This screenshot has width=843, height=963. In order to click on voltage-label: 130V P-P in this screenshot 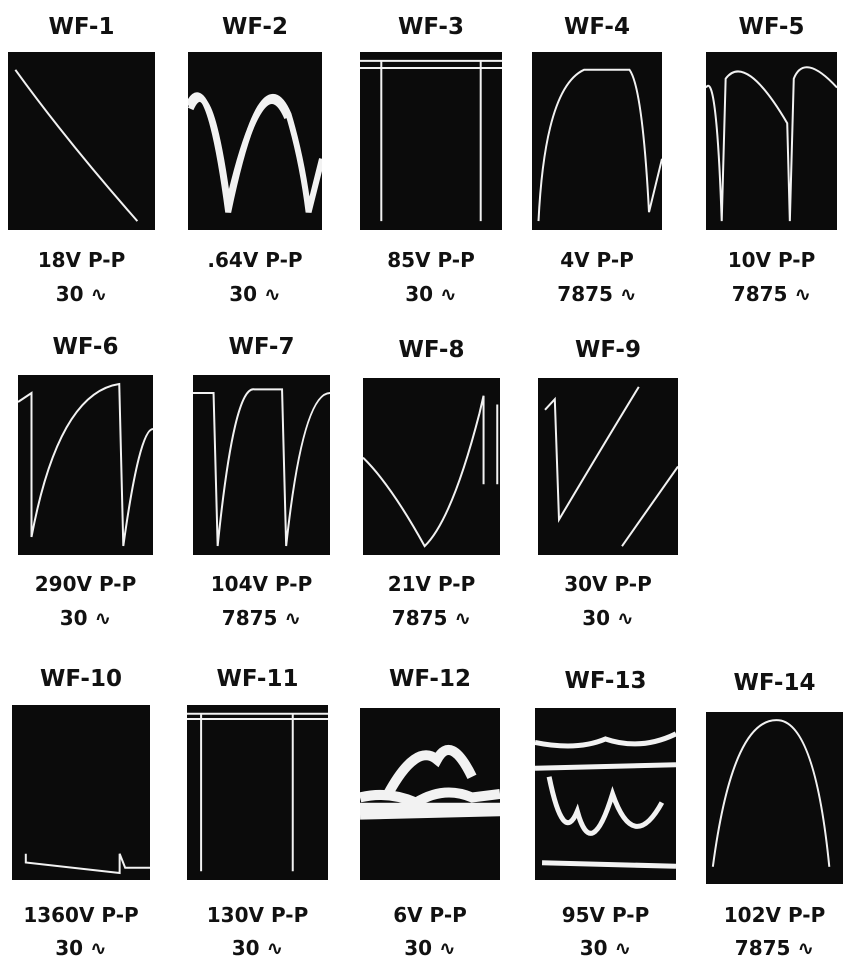, I will do `click(257, 915)`.